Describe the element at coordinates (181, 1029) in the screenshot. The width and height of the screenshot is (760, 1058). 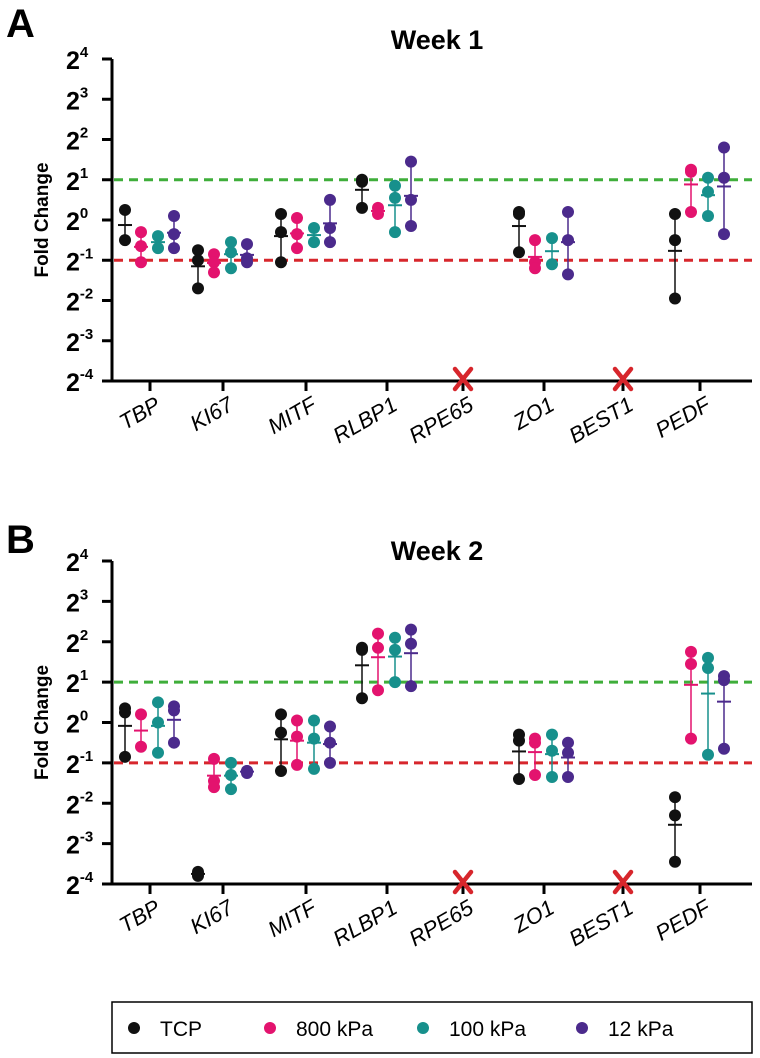
I see `legend-label: TCP` at that location.